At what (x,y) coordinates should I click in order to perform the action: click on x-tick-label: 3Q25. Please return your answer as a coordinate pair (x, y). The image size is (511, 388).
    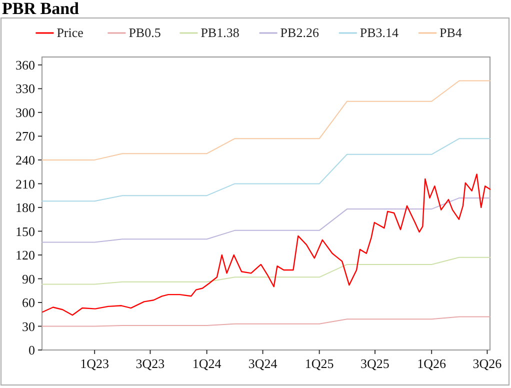
    Looking at the image, I should click on (375, 363).